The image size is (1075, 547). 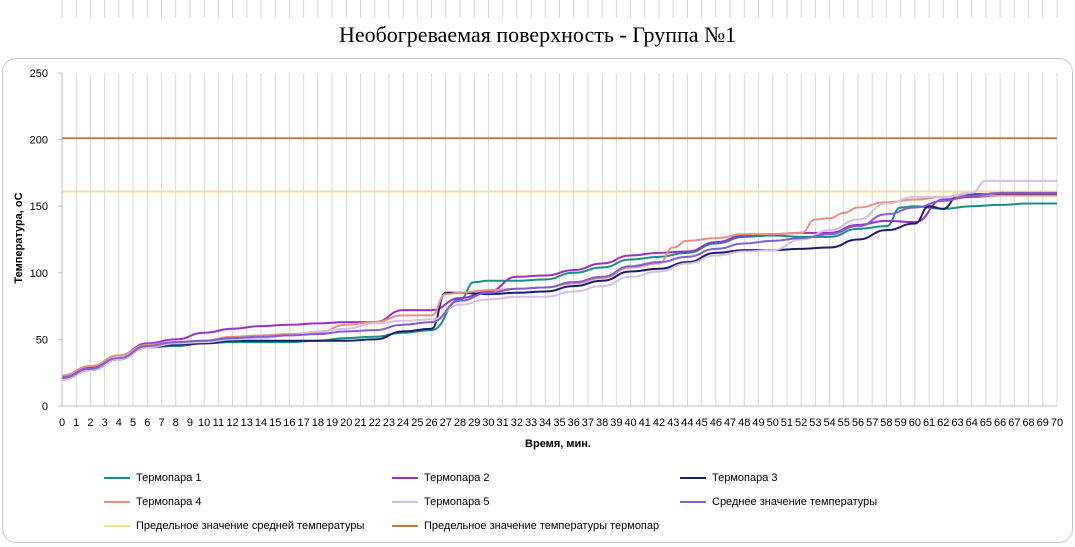 What do you see at coordinates (957, 423) in the screenshot?
I see `x-tick-label: 63` at bounding box center [957, 423].